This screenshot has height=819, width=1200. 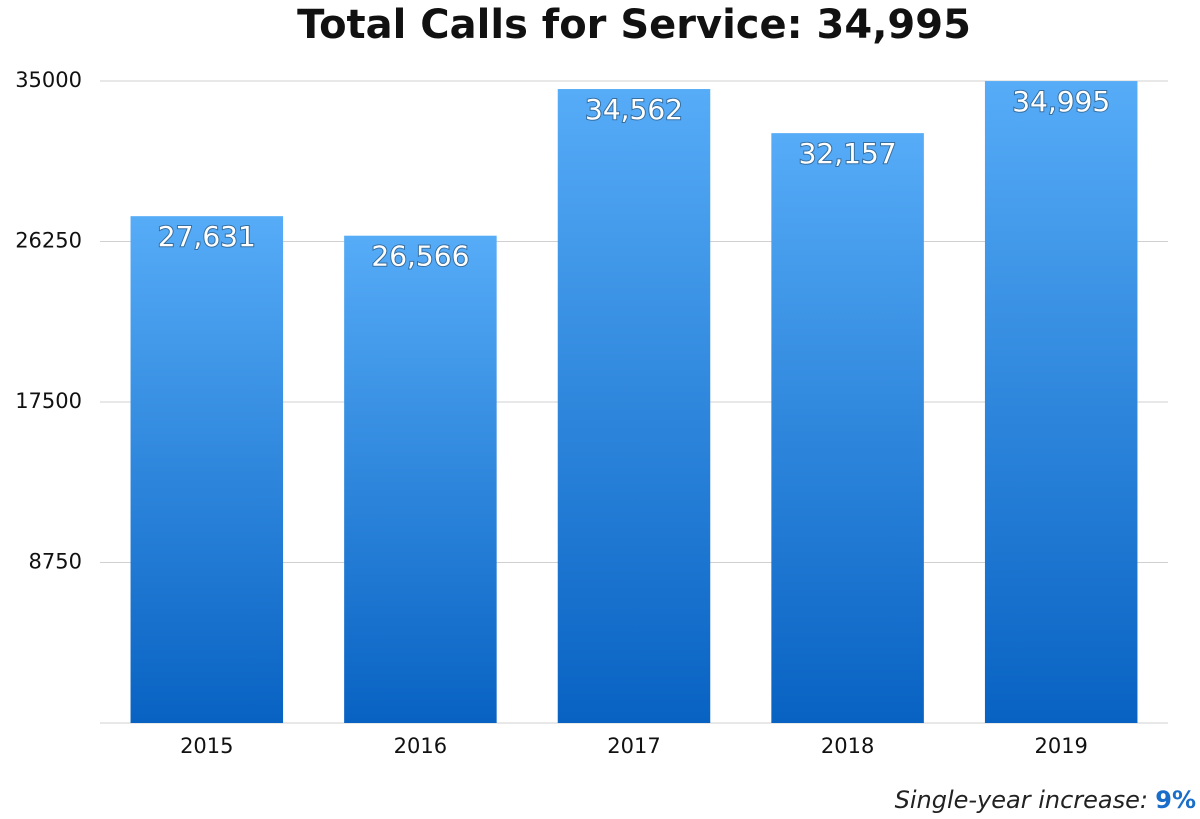 I want to click on x-tick-label: 2017, so click(x=633, y=746).